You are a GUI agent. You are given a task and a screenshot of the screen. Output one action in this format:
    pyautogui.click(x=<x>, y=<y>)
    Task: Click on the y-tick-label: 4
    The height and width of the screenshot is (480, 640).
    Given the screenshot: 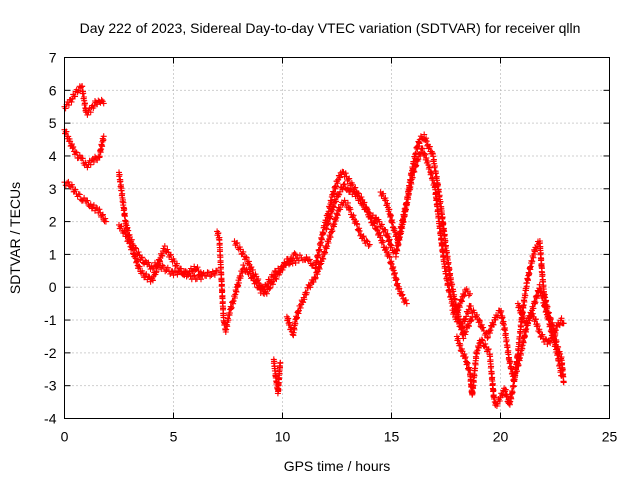 What is the action you would take?
    pyautogui.click(x=53, y=156)
    